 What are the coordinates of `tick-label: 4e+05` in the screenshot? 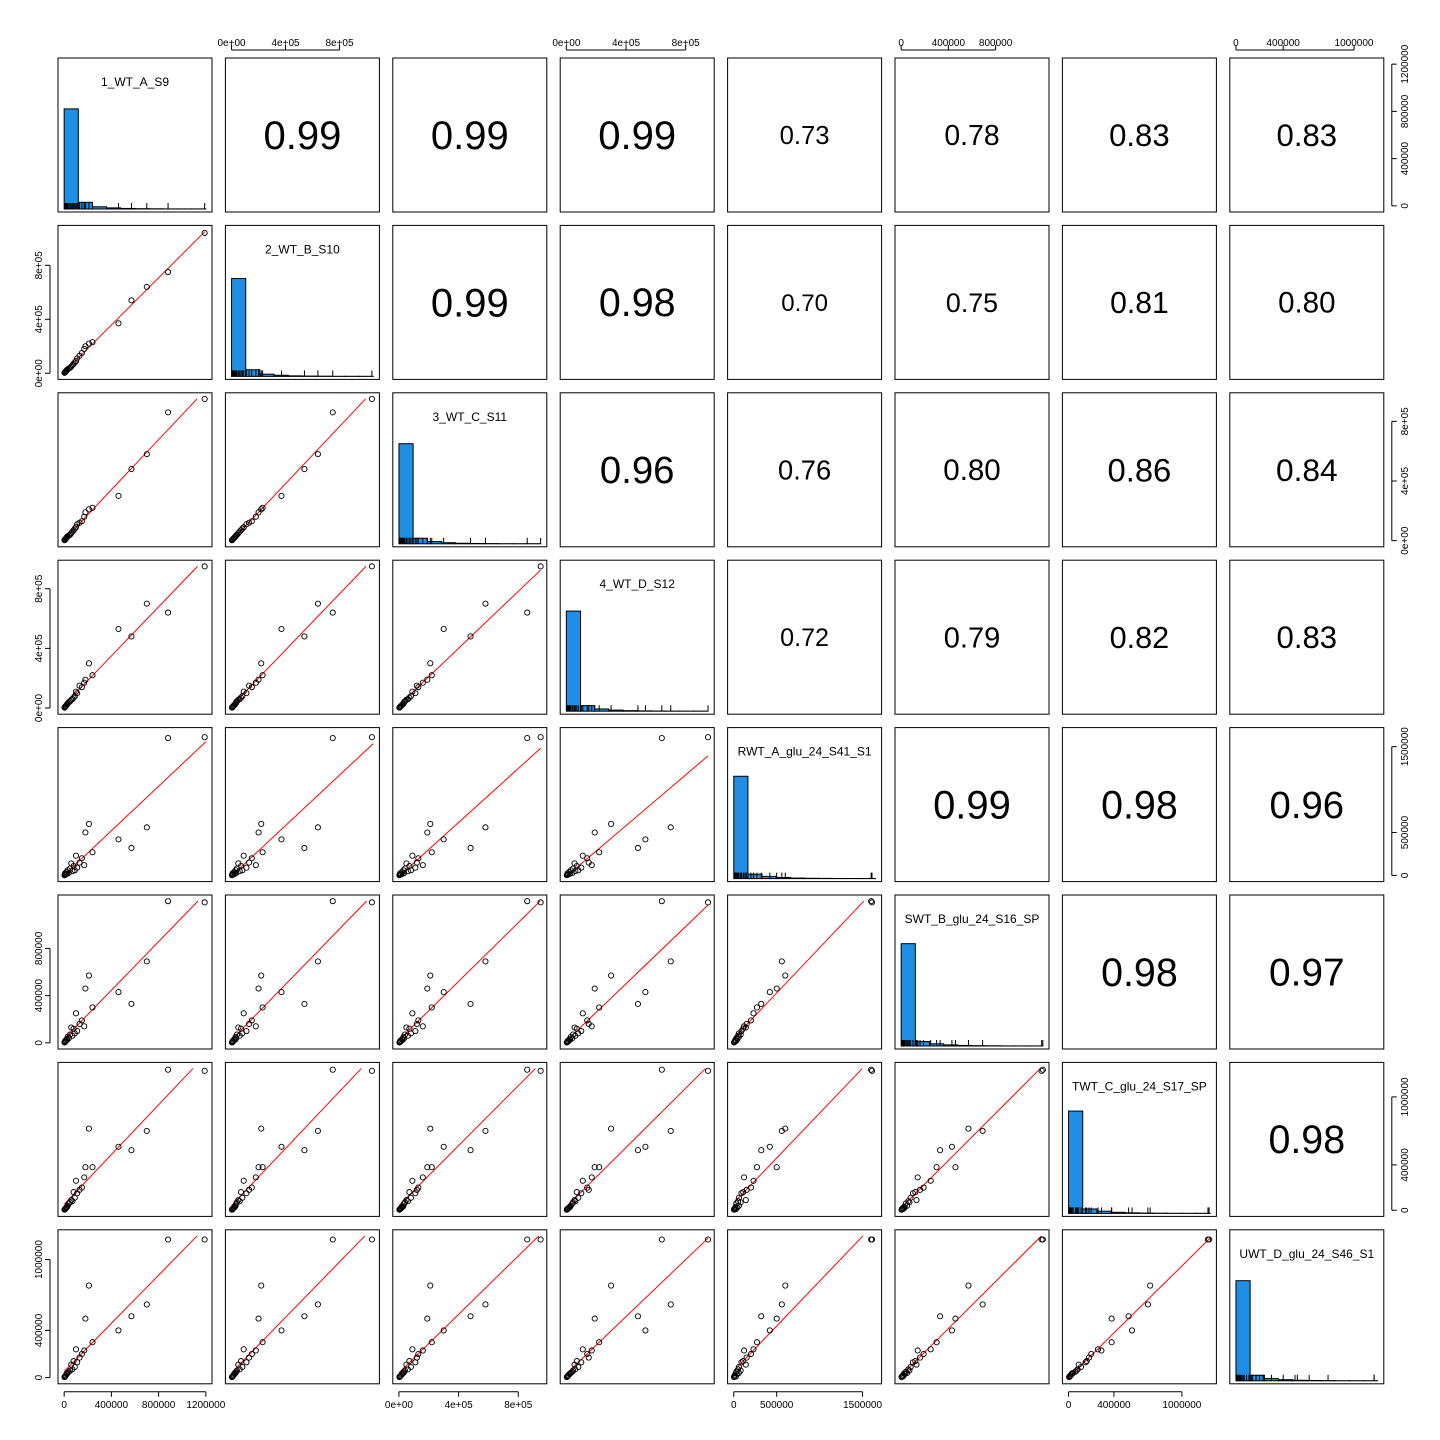 It's located at (39, 319).